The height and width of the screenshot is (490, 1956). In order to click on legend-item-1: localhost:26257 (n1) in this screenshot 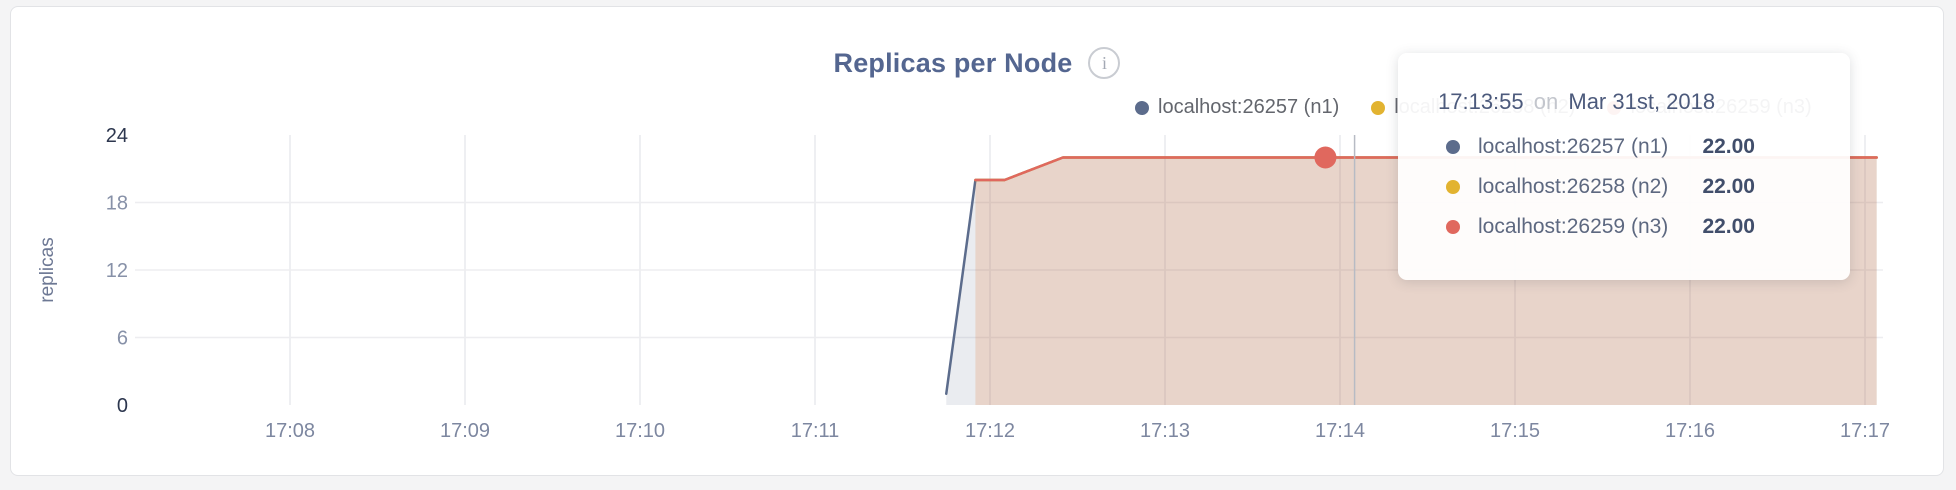, I will do `click(1237, 107)`.